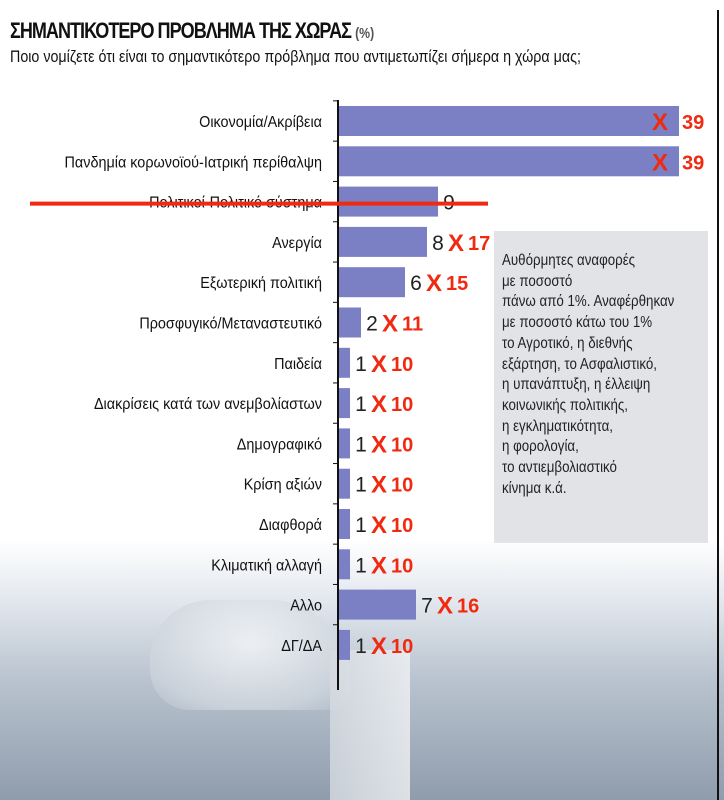  What do you see at coordinates (260, 122) in the screenshot?
I see `category-label: Οικονομία/Ακρίβεια` at bounding box center [260, 122].